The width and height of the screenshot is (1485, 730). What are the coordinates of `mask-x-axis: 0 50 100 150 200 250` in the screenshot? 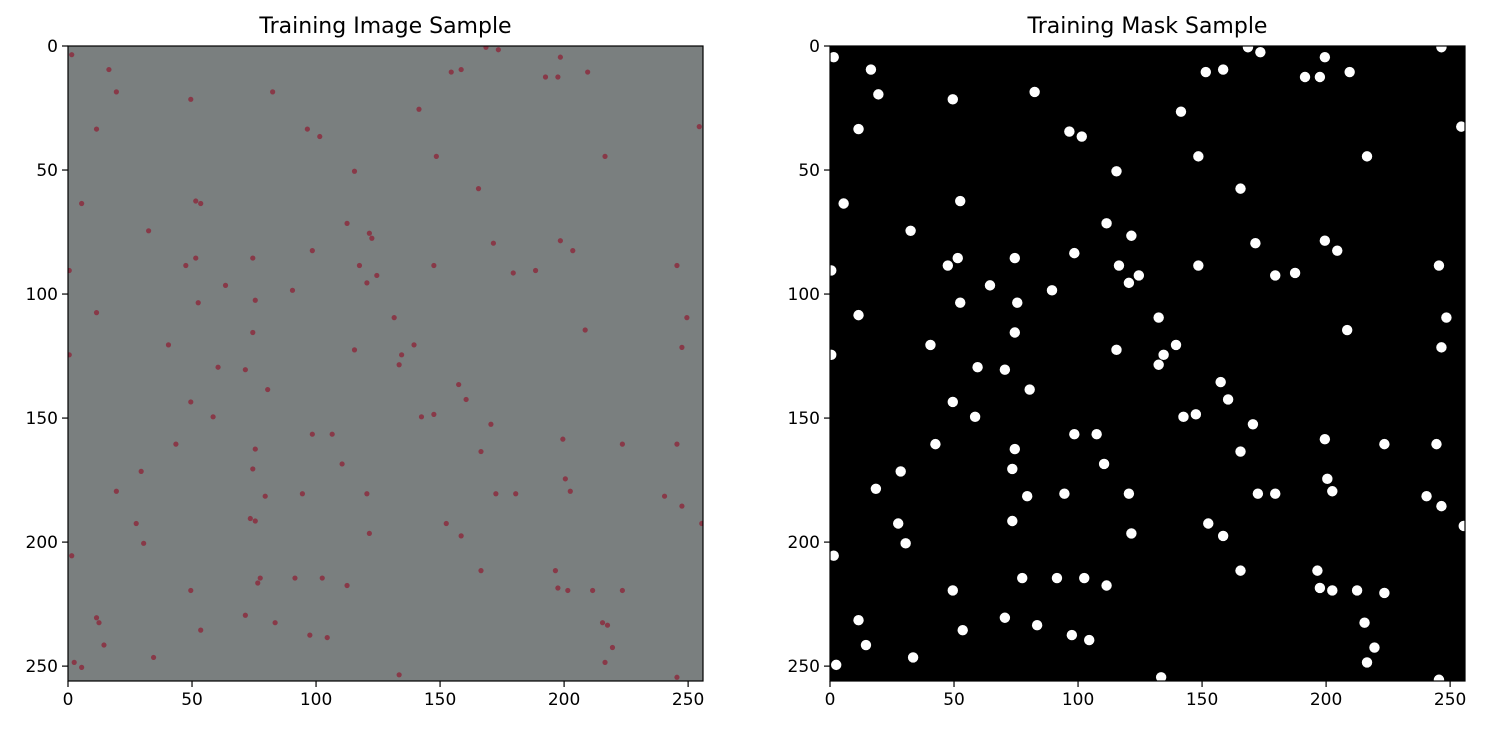 It's located at (1145, 695).